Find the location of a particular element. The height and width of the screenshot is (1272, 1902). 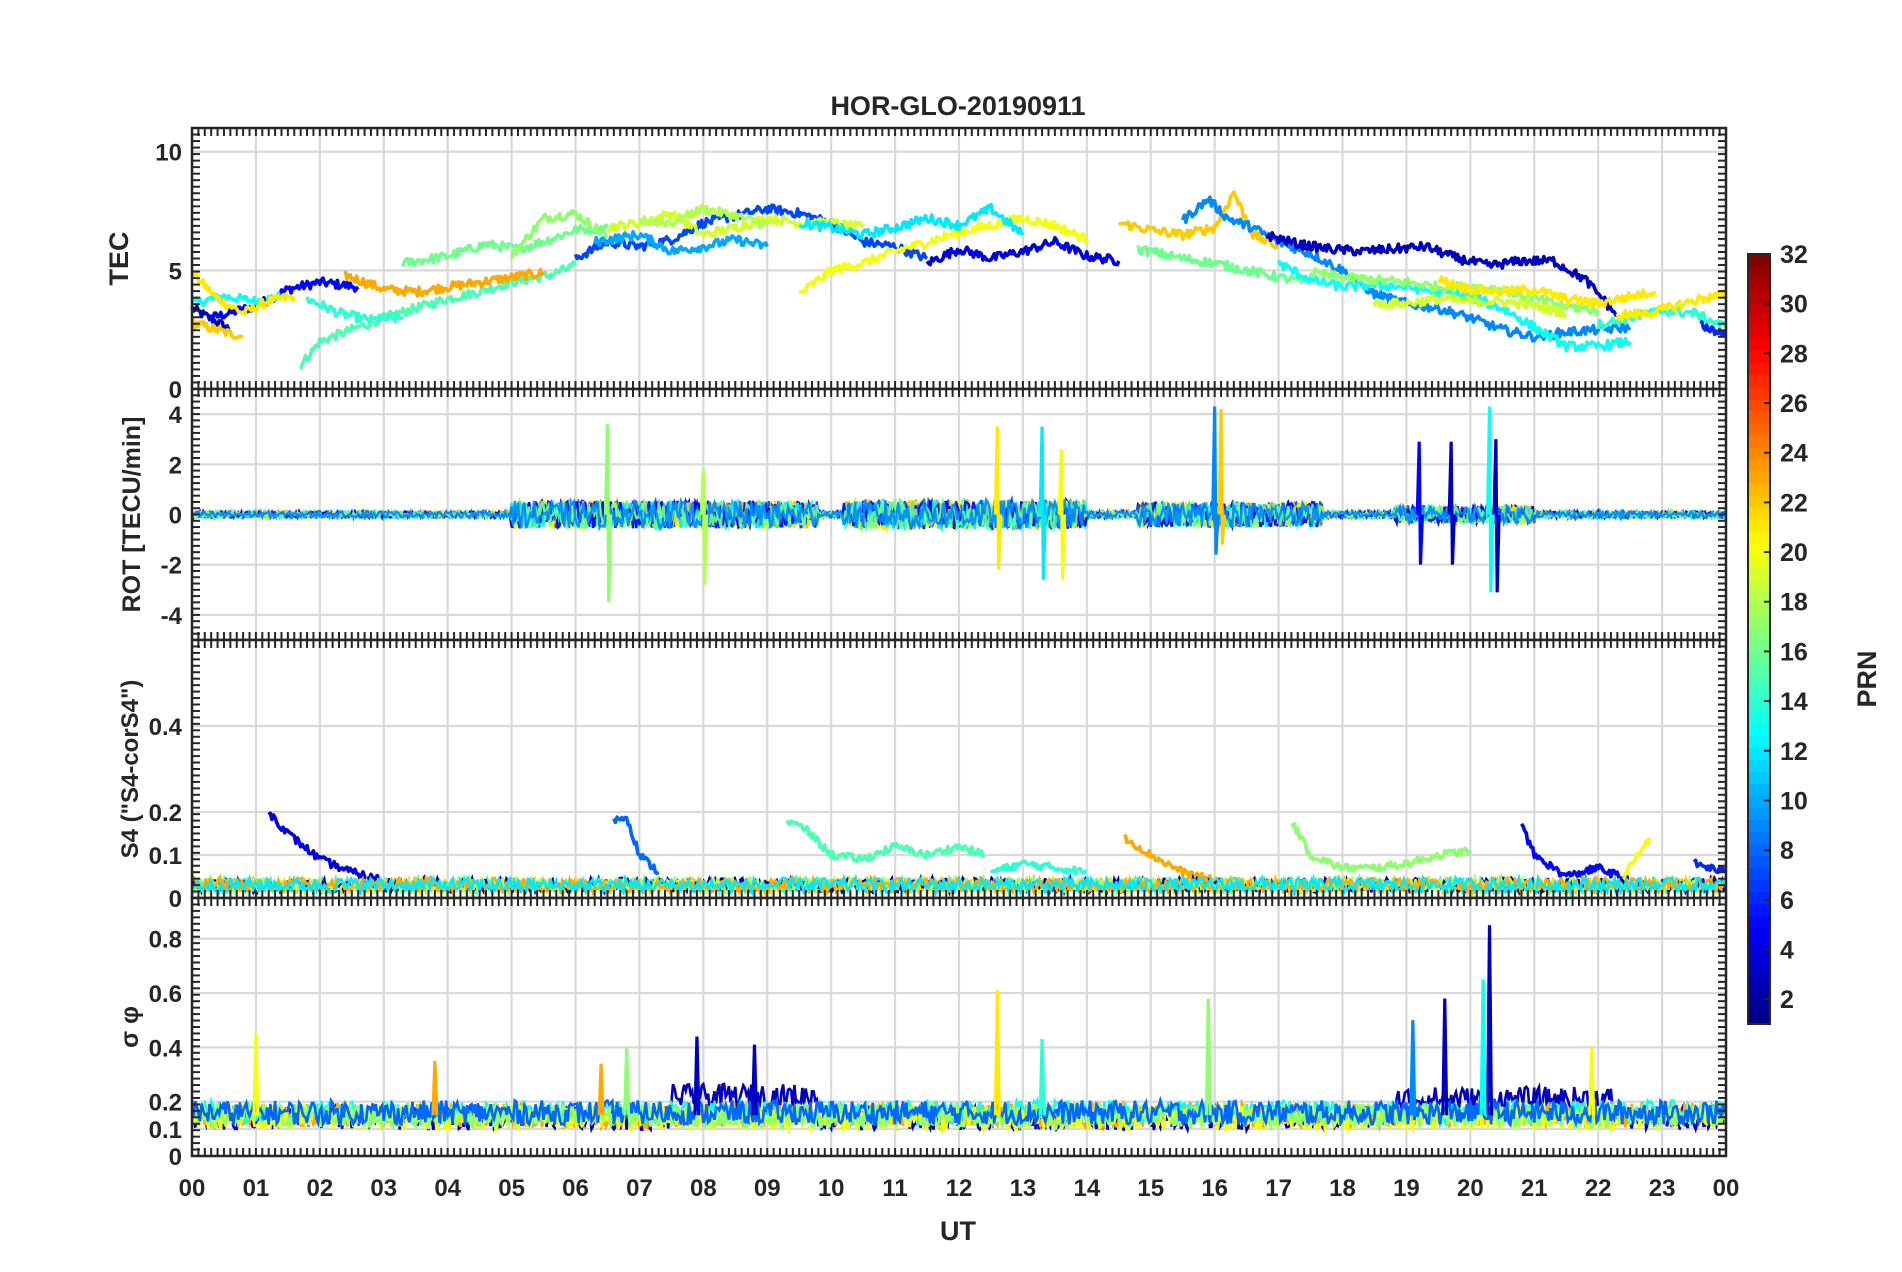

colorbar-tick-label: 24 is located at coordinates (1794, 454).